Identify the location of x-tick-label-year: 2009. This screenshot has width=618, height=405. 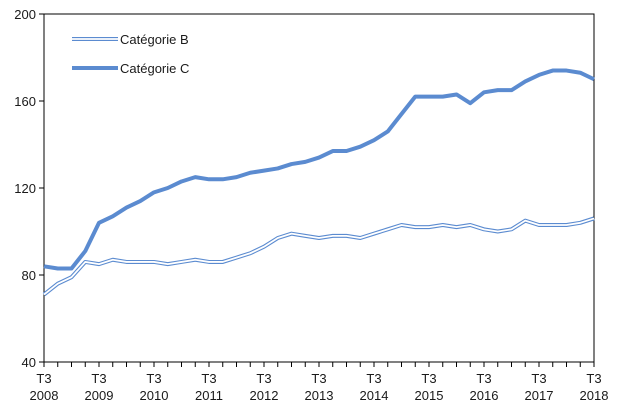
(99, 395).